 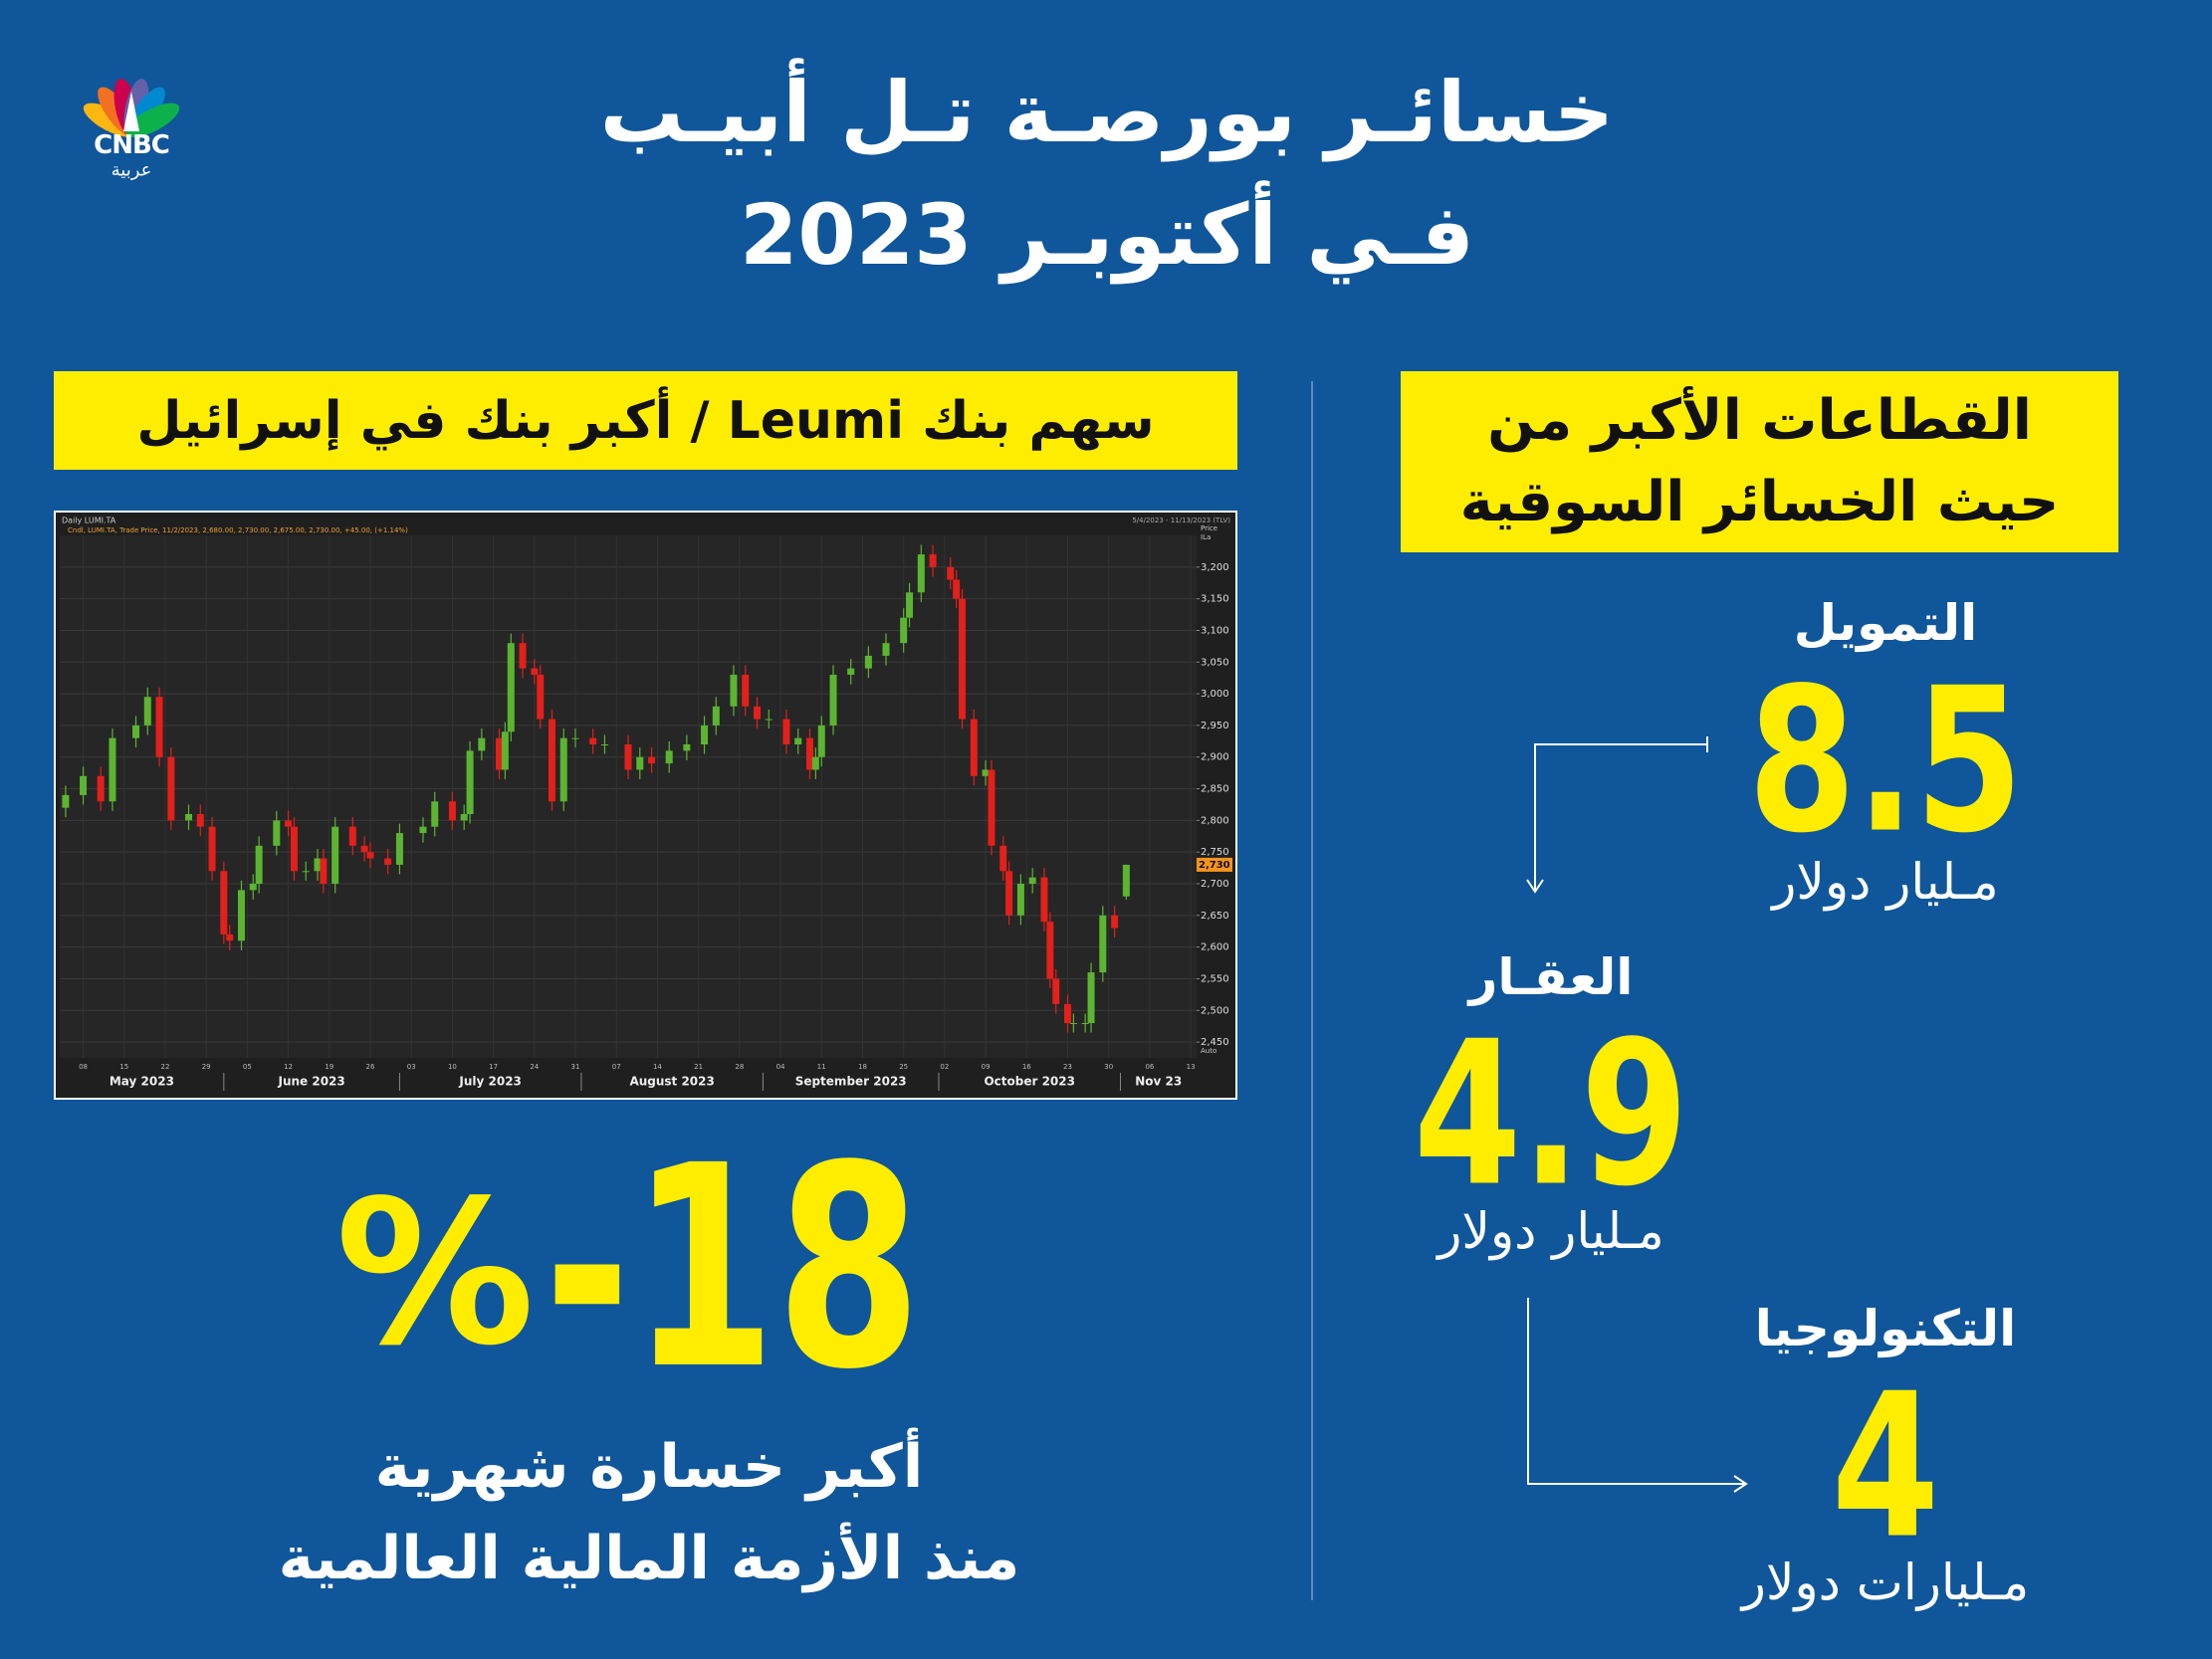 What do you see at coordinates (1885, 761) in the screenshot?
I see `sector-value: 8.5` at bounding box center [1885, 761].